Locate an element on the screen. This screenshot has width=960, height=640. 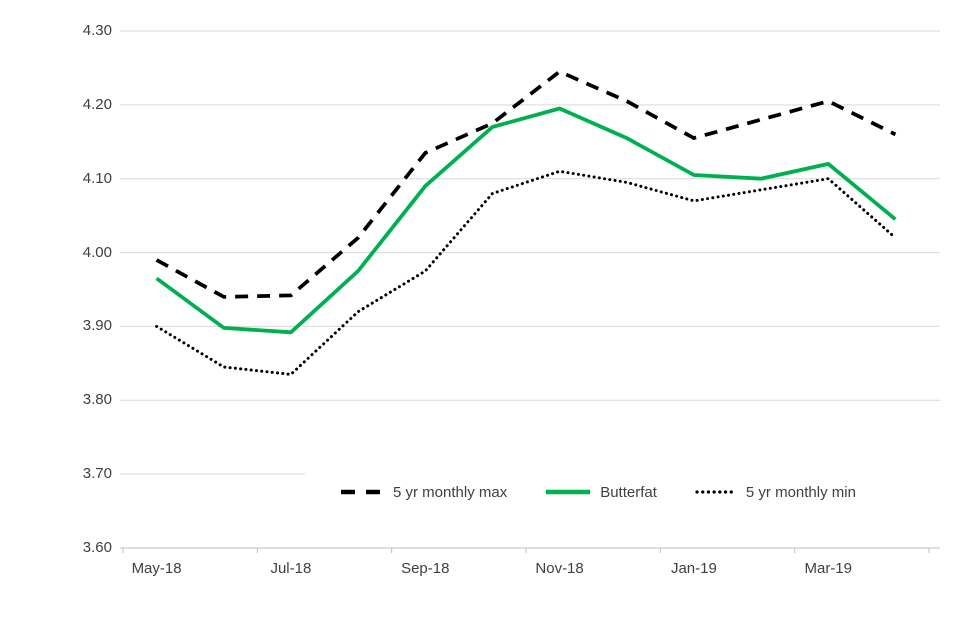
legend-item-butterfat: Butterfat is located at coordinates (601, 492).